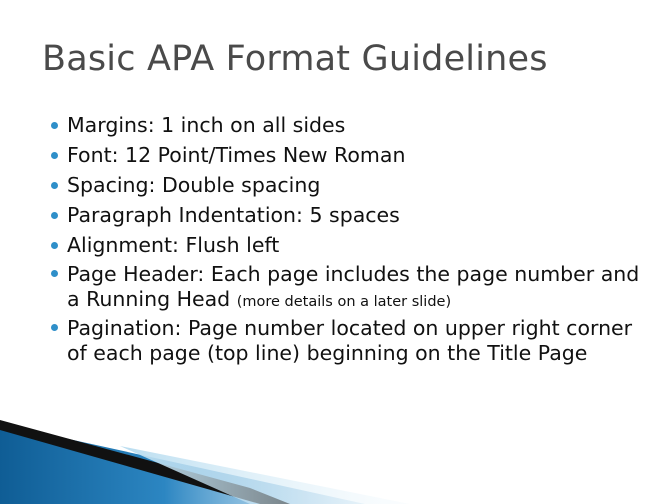 This screenshot has height=504, width=672. Describe the element at coordinates (194, 185) in the screenshot. I see `bullet-text: Spacing: Double spacing` at that location.